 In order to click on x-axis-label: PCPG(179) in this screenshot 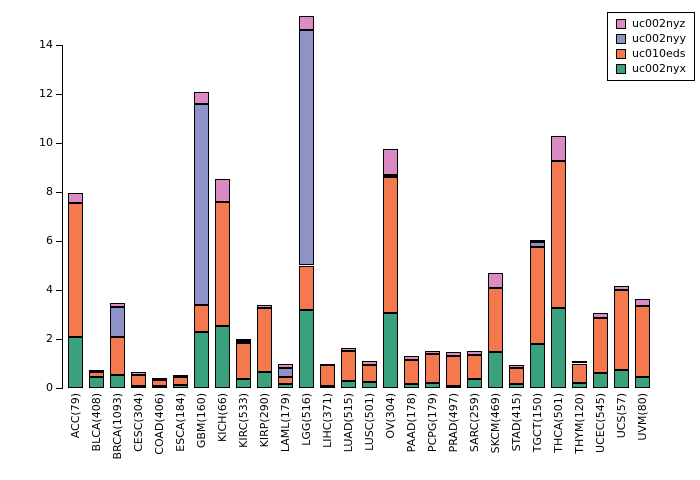, I will do `click(432, 423)`.